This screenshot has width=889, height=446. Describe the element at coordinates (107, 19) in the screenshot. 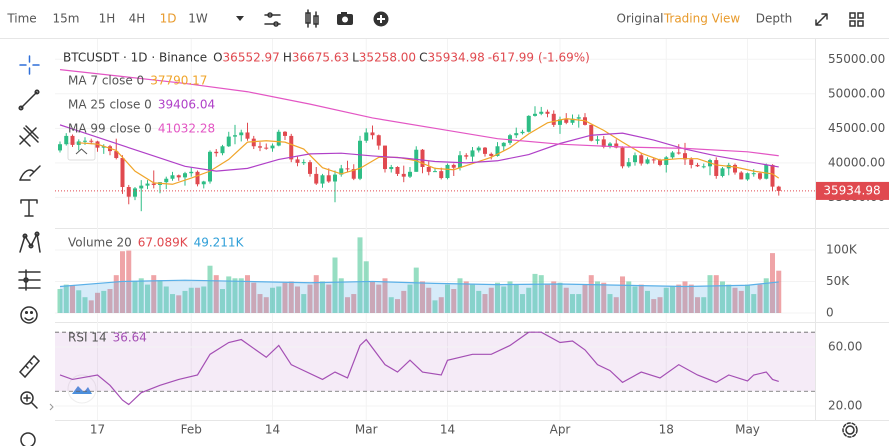

I see `interval-button: 1H` at that location.